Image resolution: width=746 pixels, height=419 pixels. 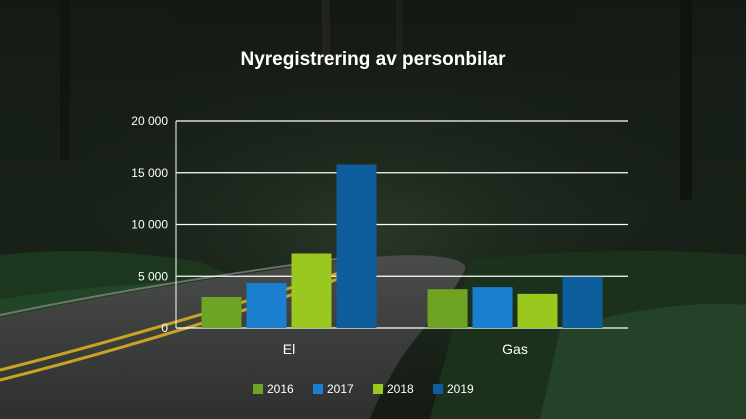 What do you see at coordinates (221, 312) in the screenshot?
I see `bar-el-2016` at bounding box center [221, 312].